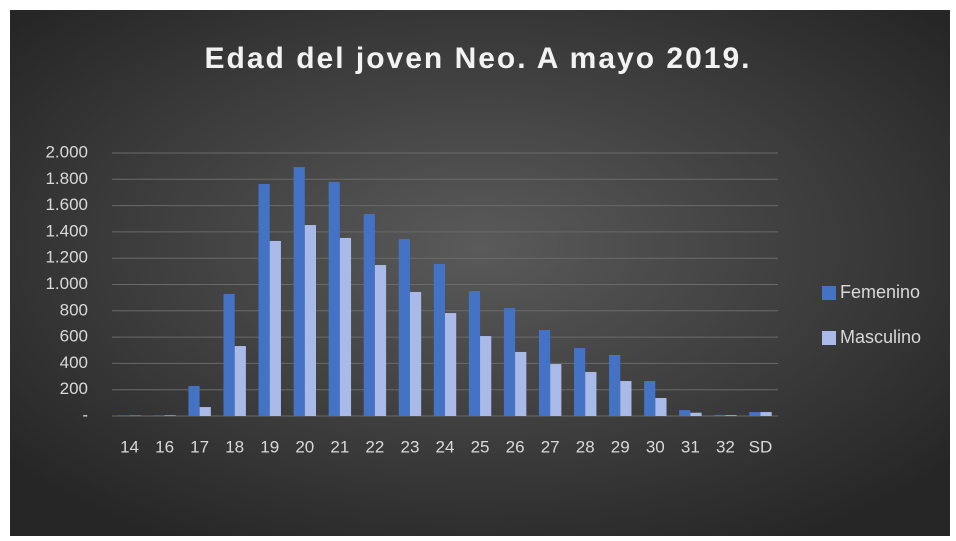 The width and height of the screenshot is (956, 541). Describe the element at coordinates (409, 446) in the screenshot. I see `x-tick-label: 23` at that location.